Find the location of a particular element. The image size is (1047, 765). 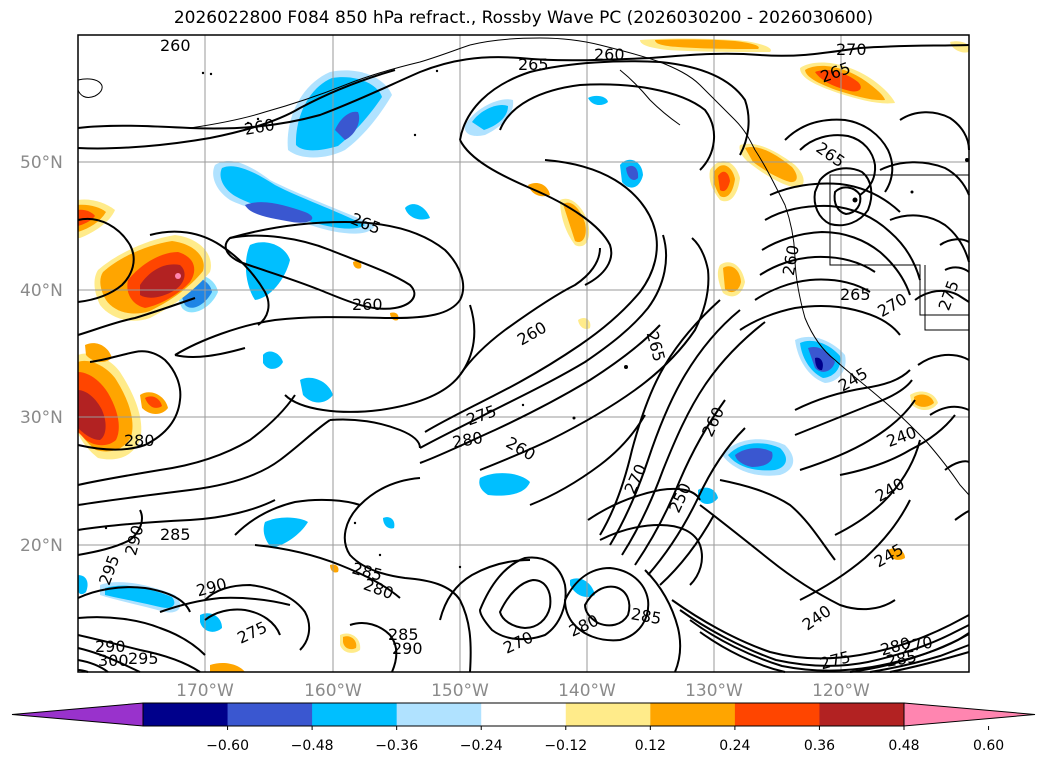

colorbar-tick-label: −0.24 is located at coordinates (481, 746).